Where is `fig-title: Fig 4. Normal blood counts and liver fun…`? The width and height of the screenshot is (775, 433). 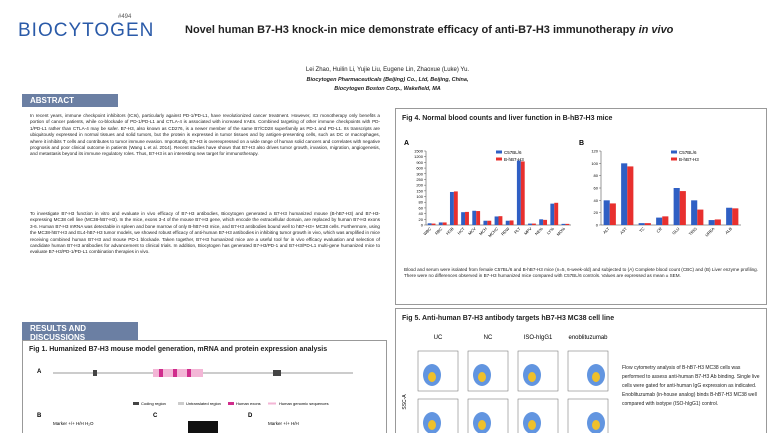
fig-title: Fig 4. Normal blood counts and liver fun… is located at coordinates (507, 118).